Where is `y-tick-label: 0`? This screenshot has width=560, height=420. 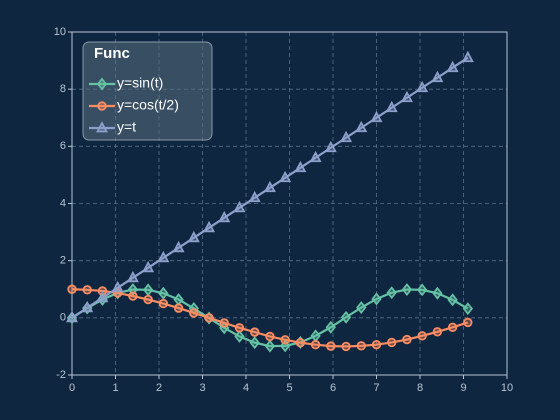 y-tick-label: 0 is located at coordinates (63, 318).